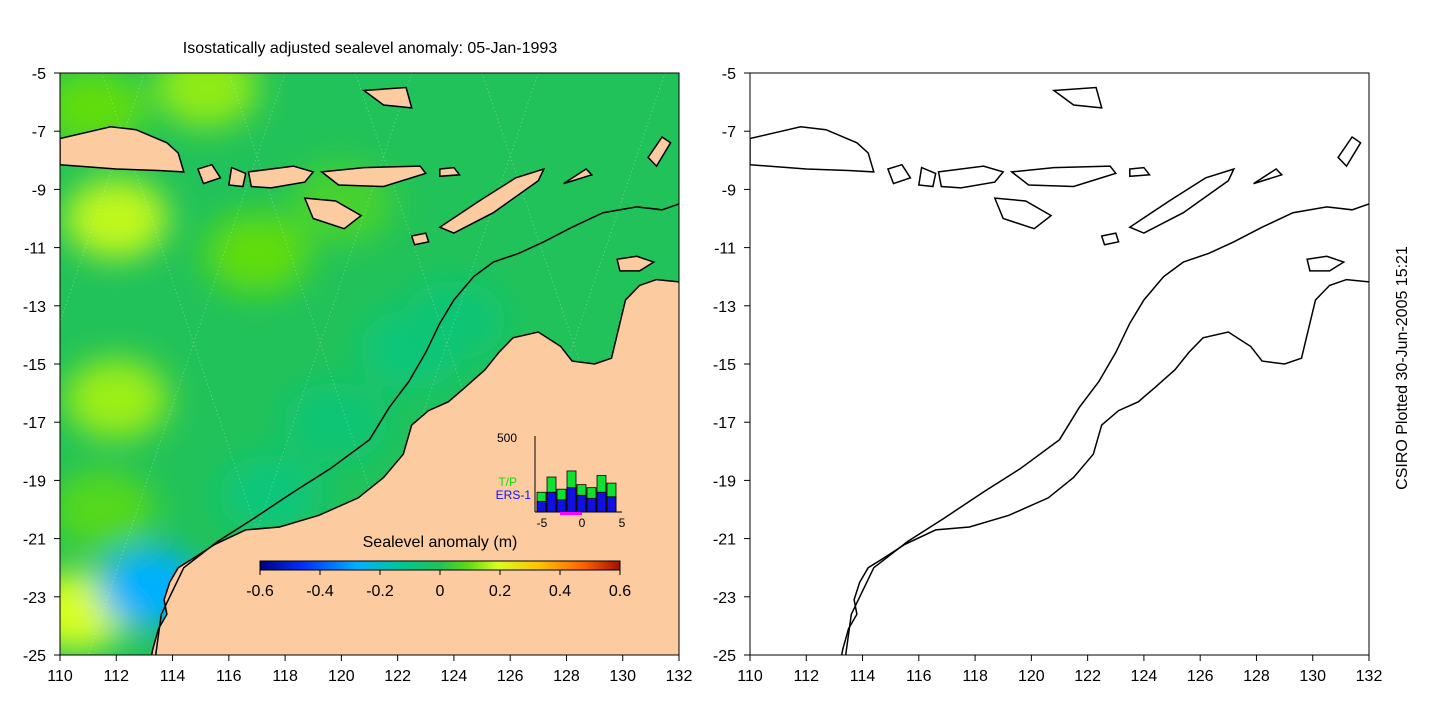 The width and height of the screenshot is (1440, 720). What do you see at coordinates (724, 656) in the screenshot?
I see `right-y-tick-label: -25` at bounding box center [724, 656].